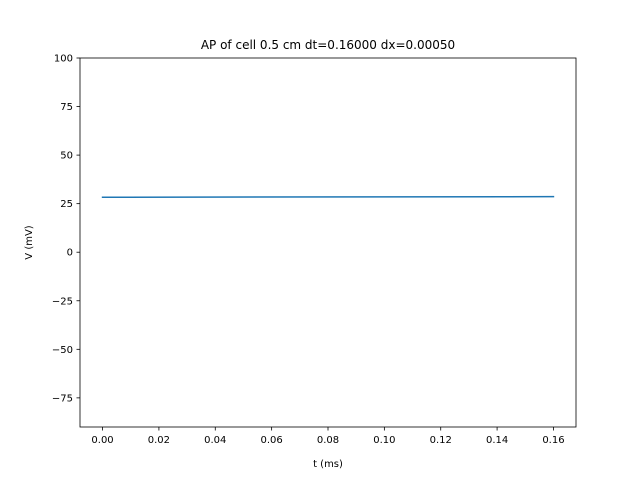 The image size is (640, 480). I want to click on series-layer, so click(328, 197).